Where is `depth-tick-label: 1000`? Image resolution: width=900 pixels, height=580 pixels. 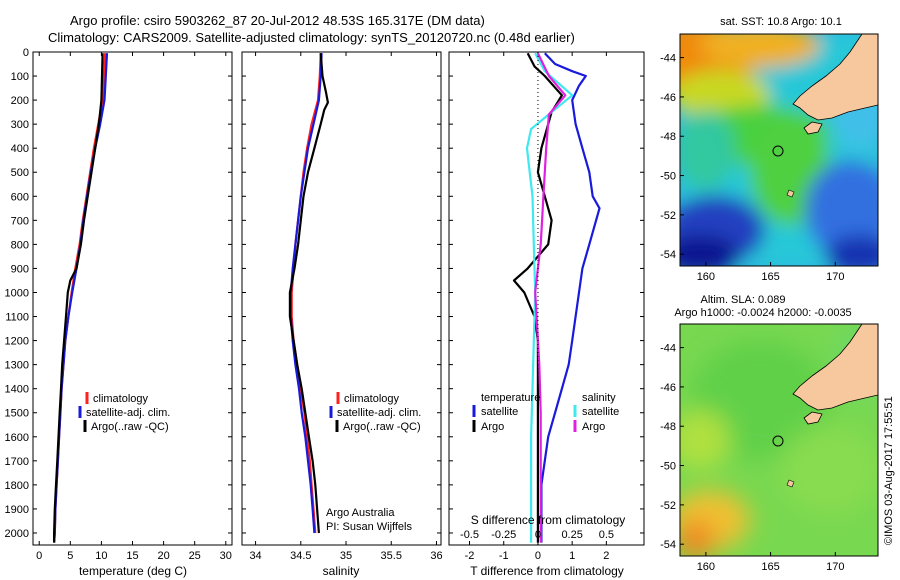
depth-tick-label: 1000 is located at coordinates (17, 293).